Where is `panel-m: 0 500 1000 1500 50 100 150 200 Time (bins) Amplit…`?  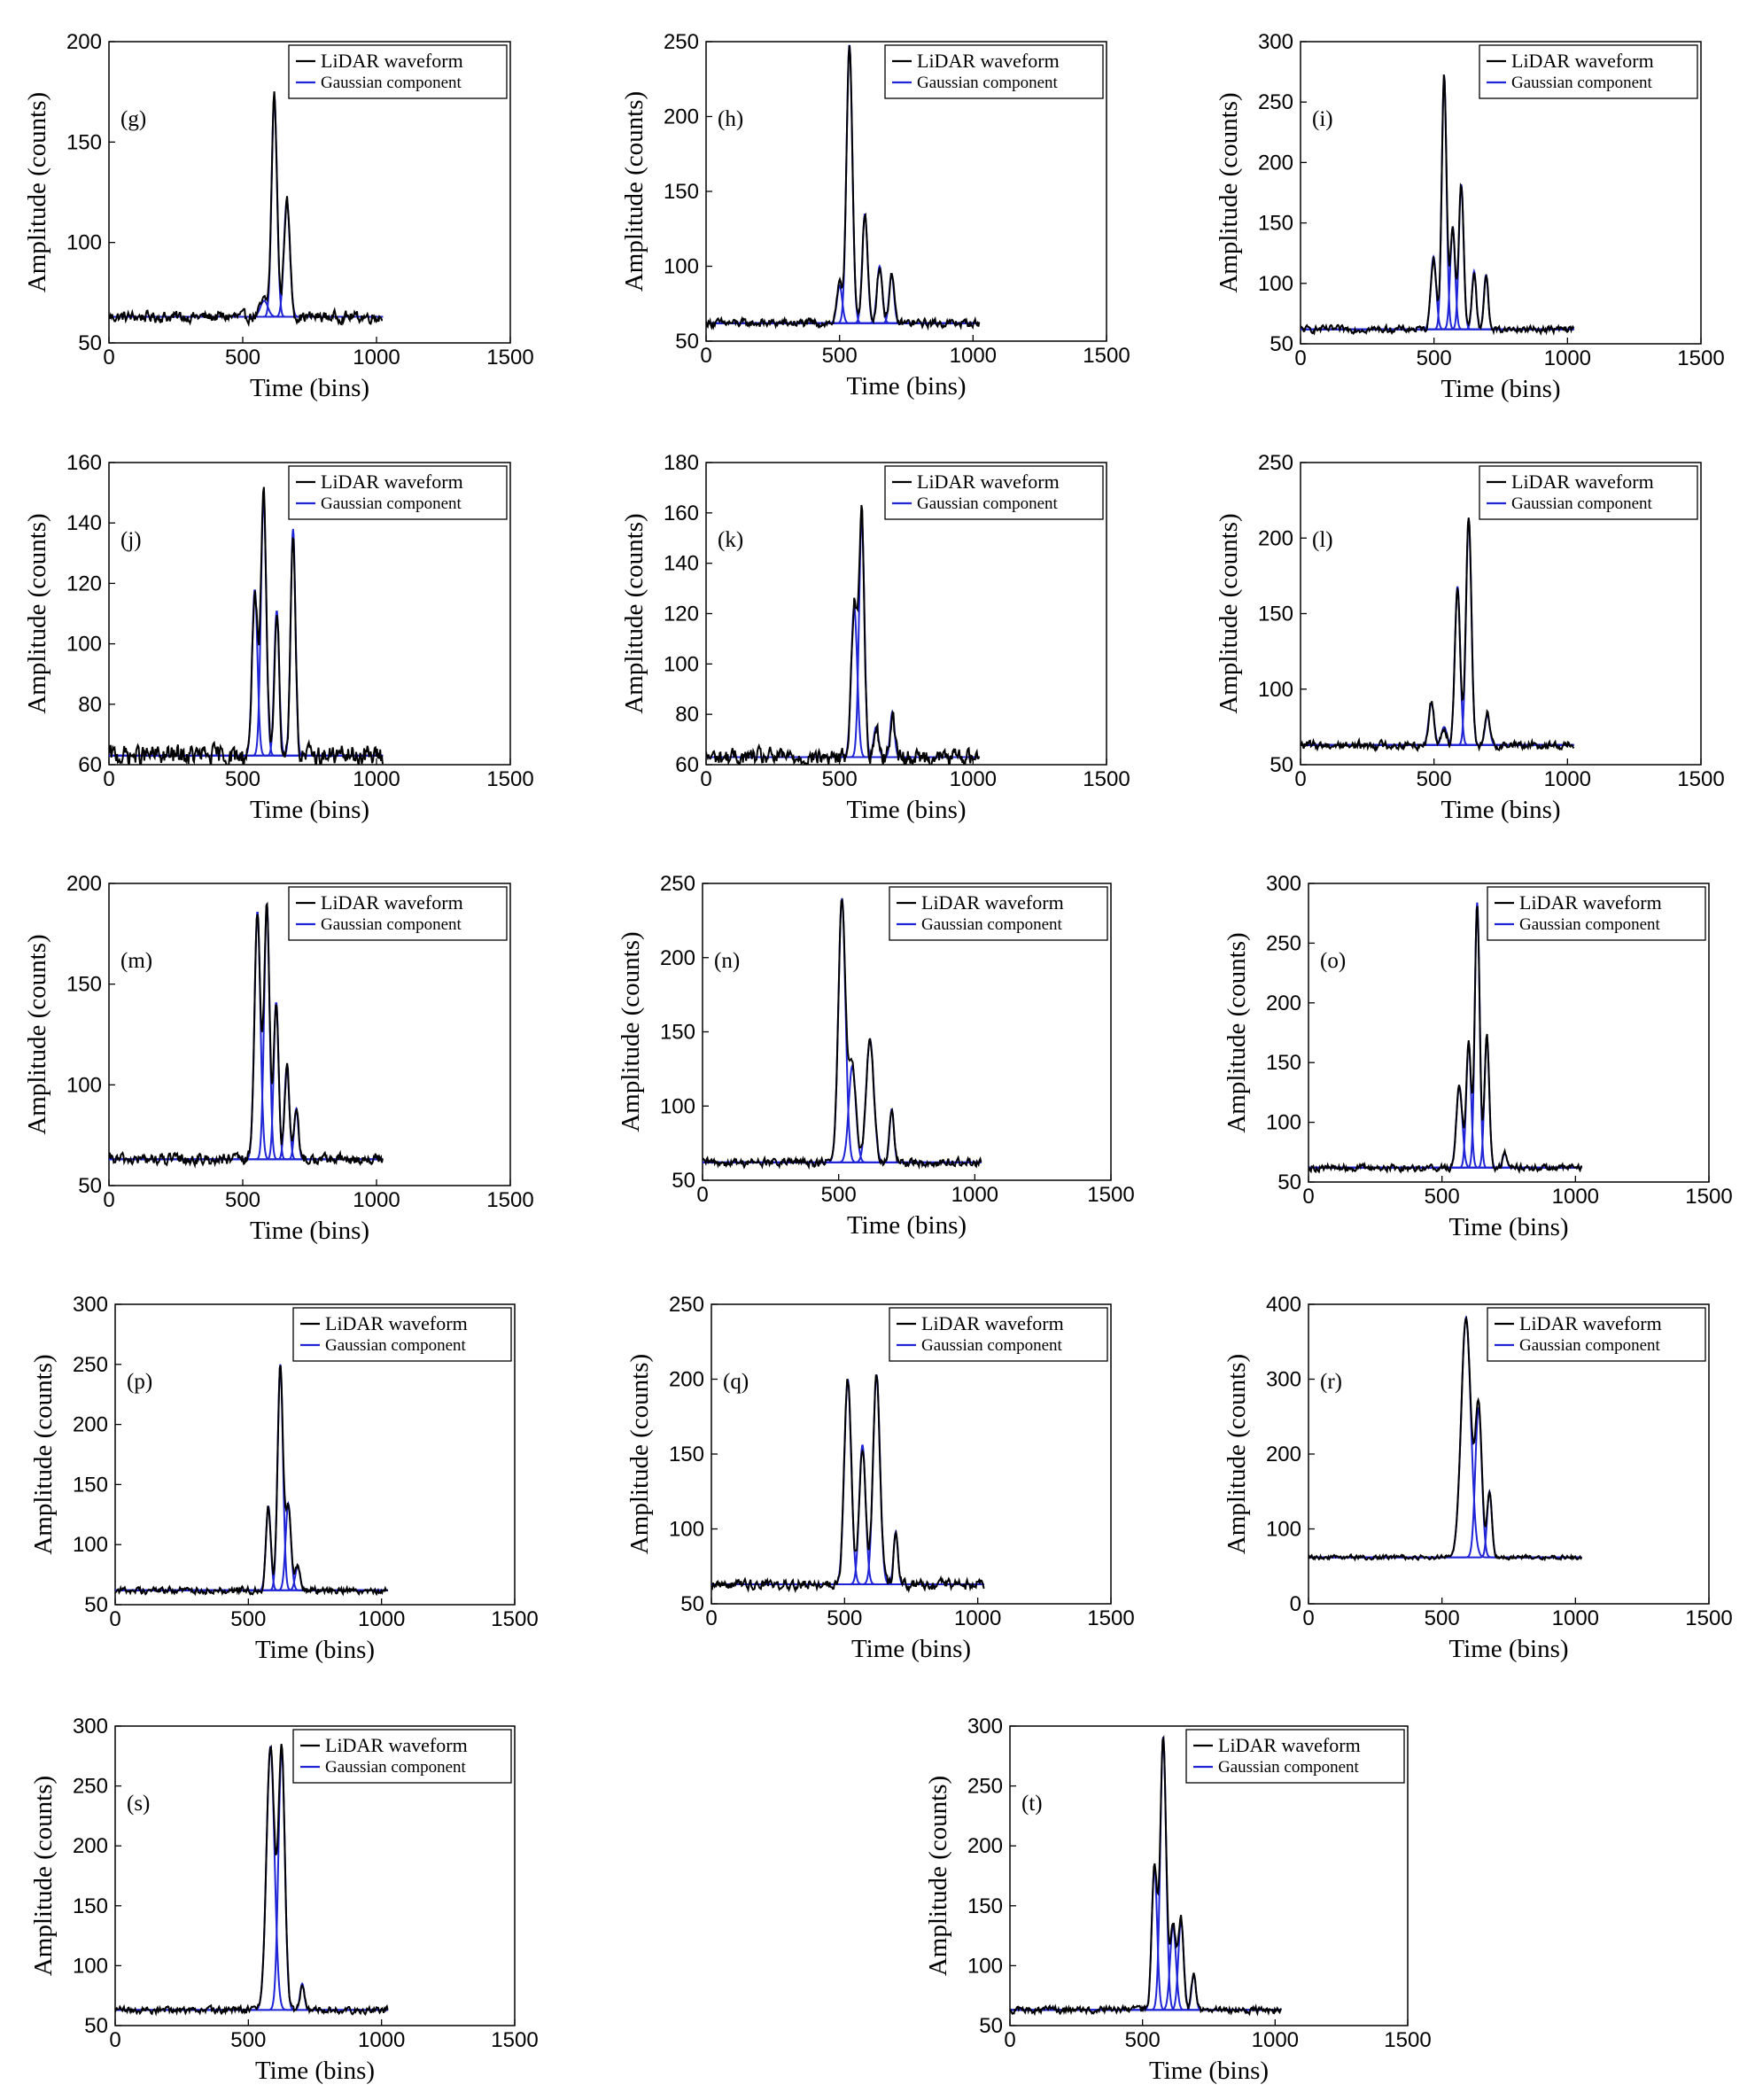 panel-m: 0 500 1000 1500 50 100 150 200 Time (bins) Amplit… is located at coordinates (278, 1058).